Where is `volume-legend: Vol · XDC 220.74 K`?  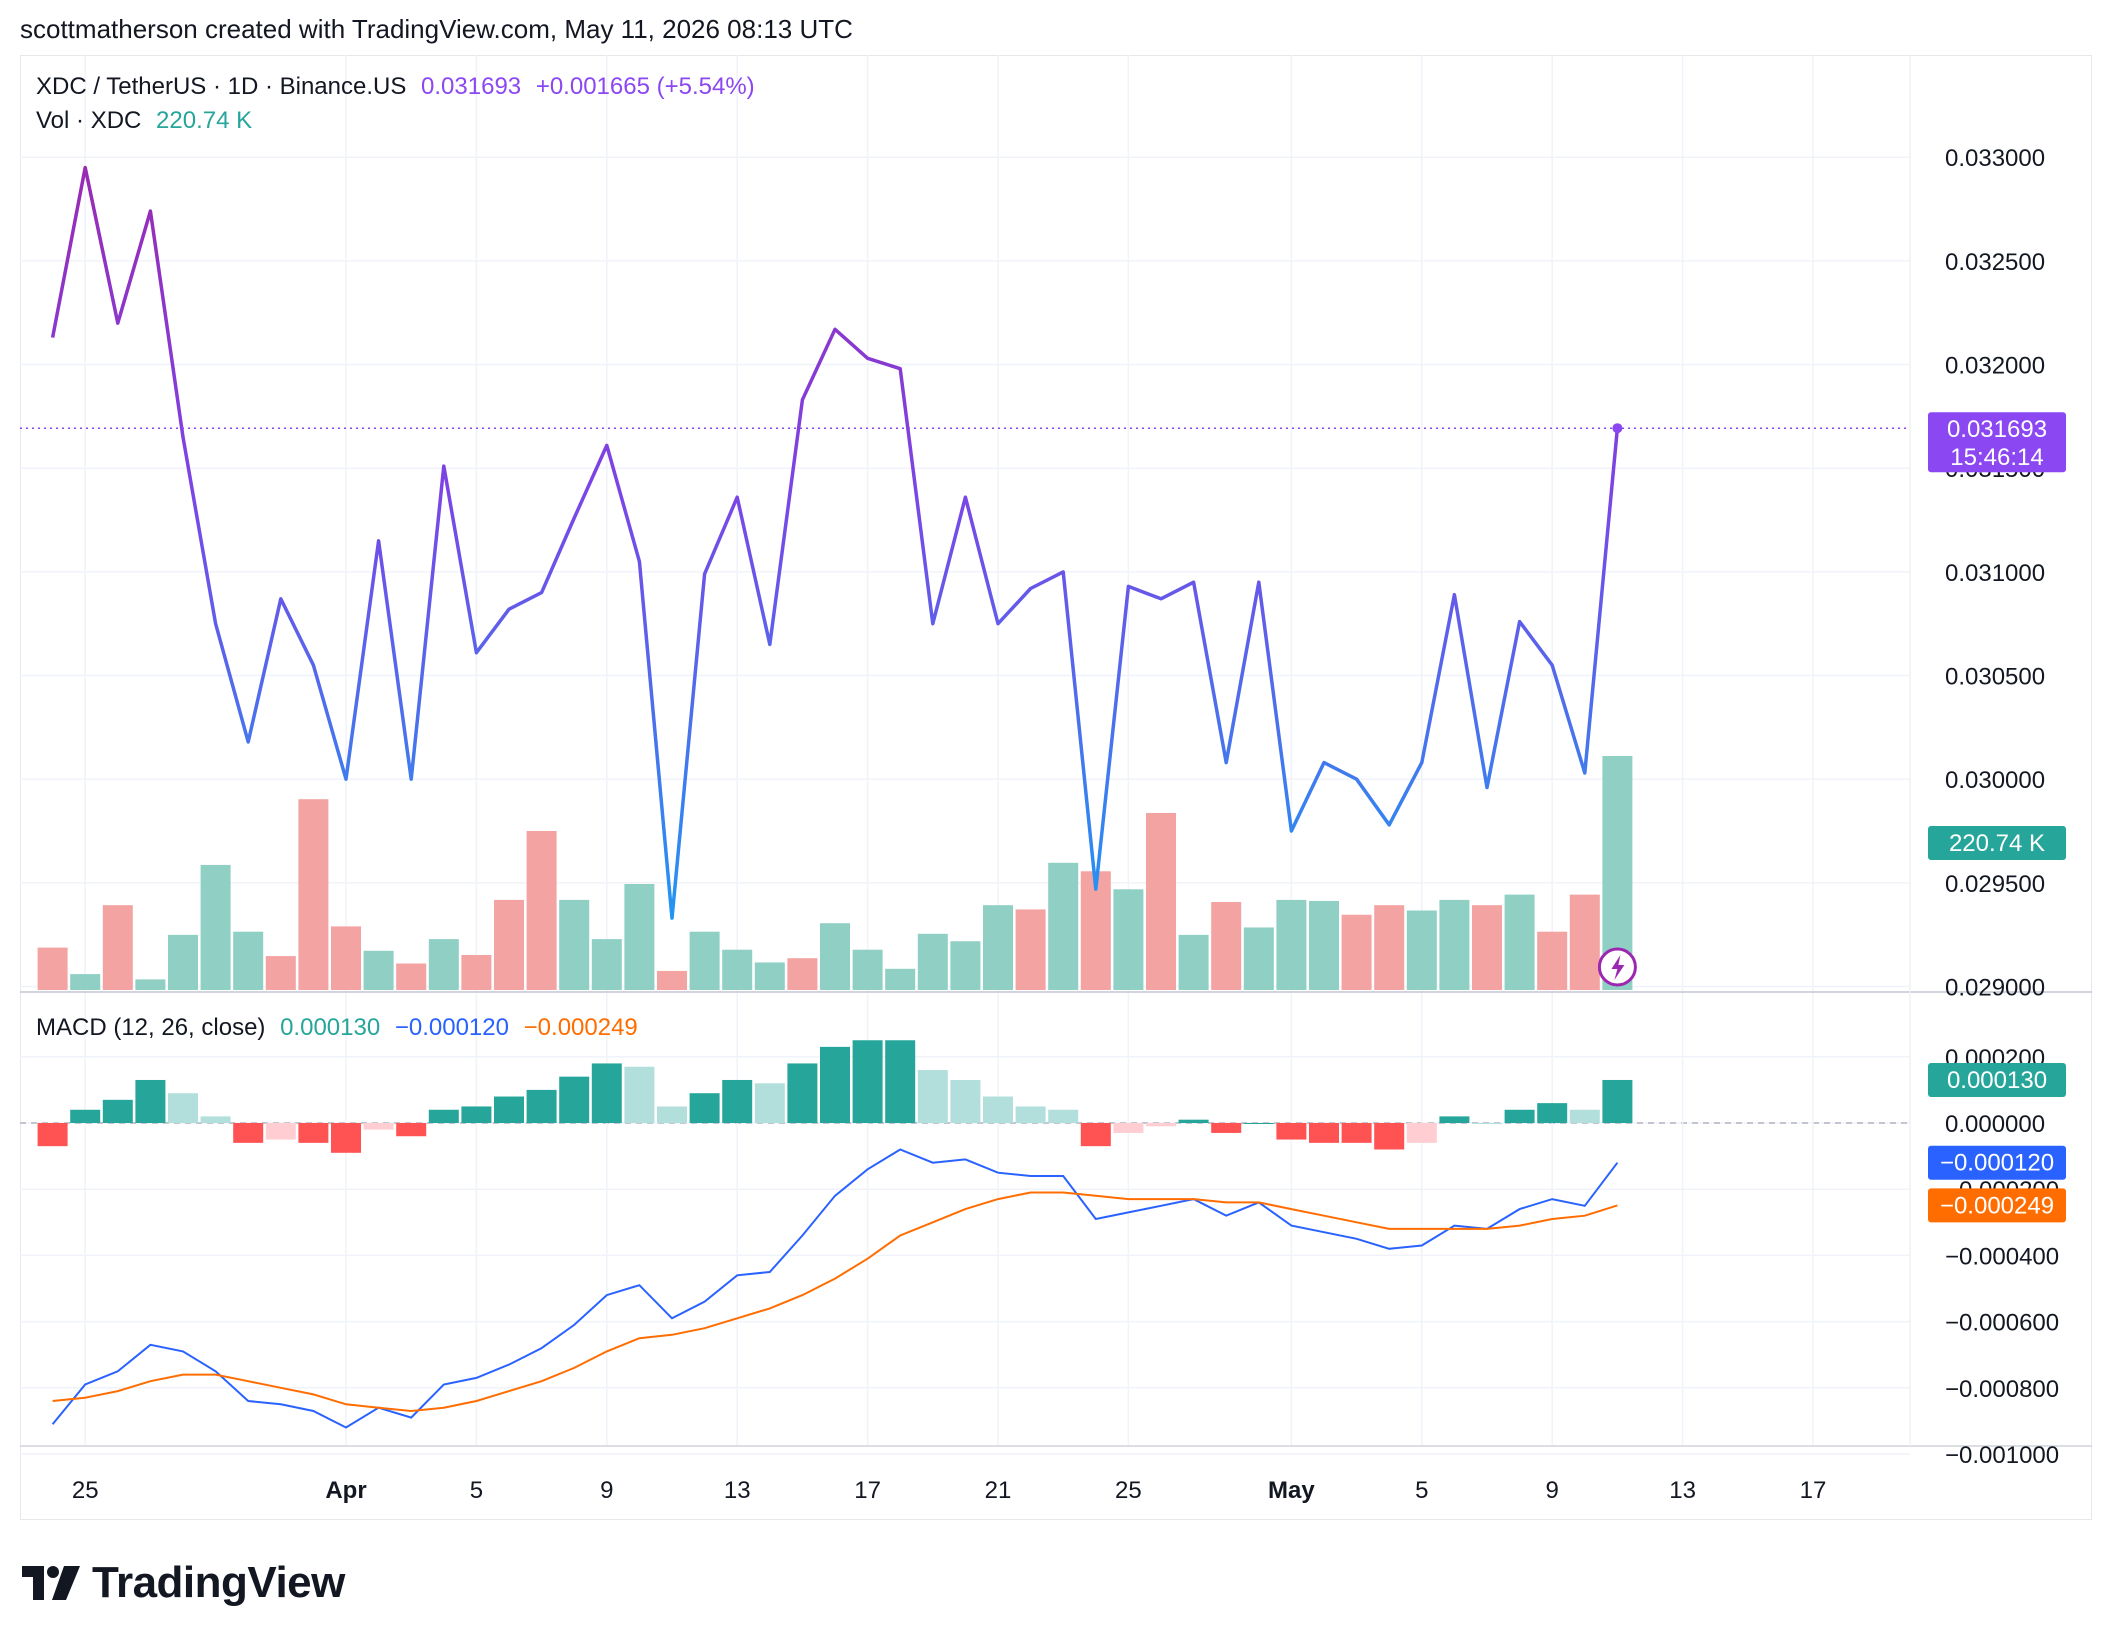
volume-legend: Vol · XDC 220.74 K is located at coordinates (148, 121).